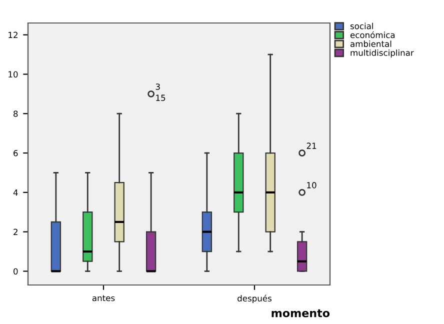  Describe the element at coordinates (301, 313) in the screenshot. I see `x-axis-title: momento` at that location.